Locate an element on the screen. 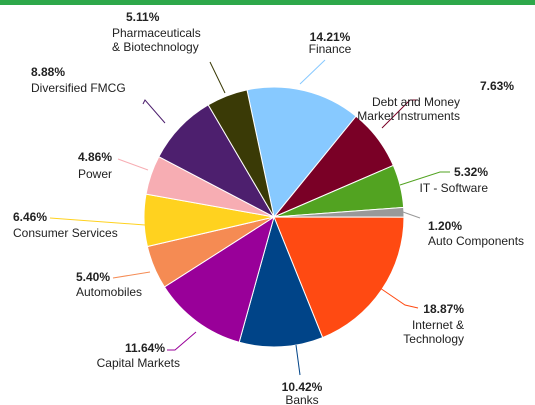  value-label: 1.20% is located at coordinates (445, 226).